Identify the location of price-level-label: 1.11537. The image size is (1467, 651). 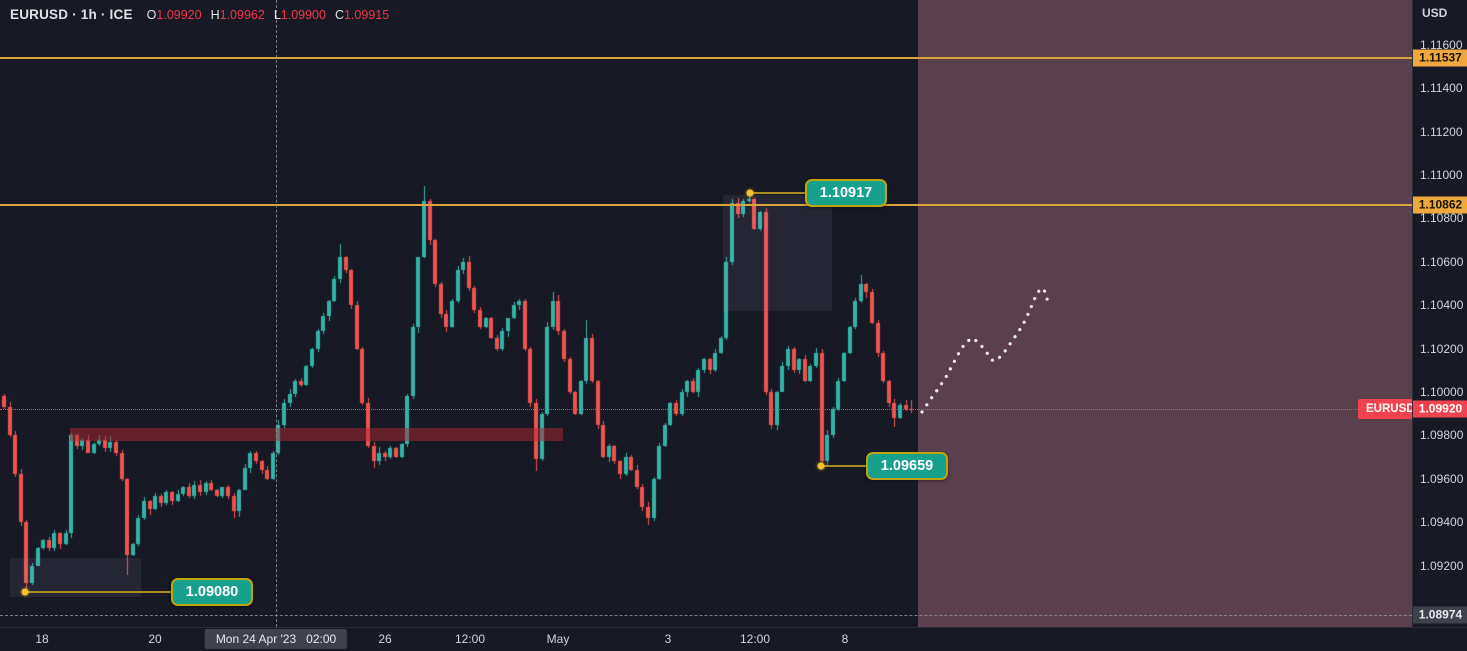
(1440, 58).